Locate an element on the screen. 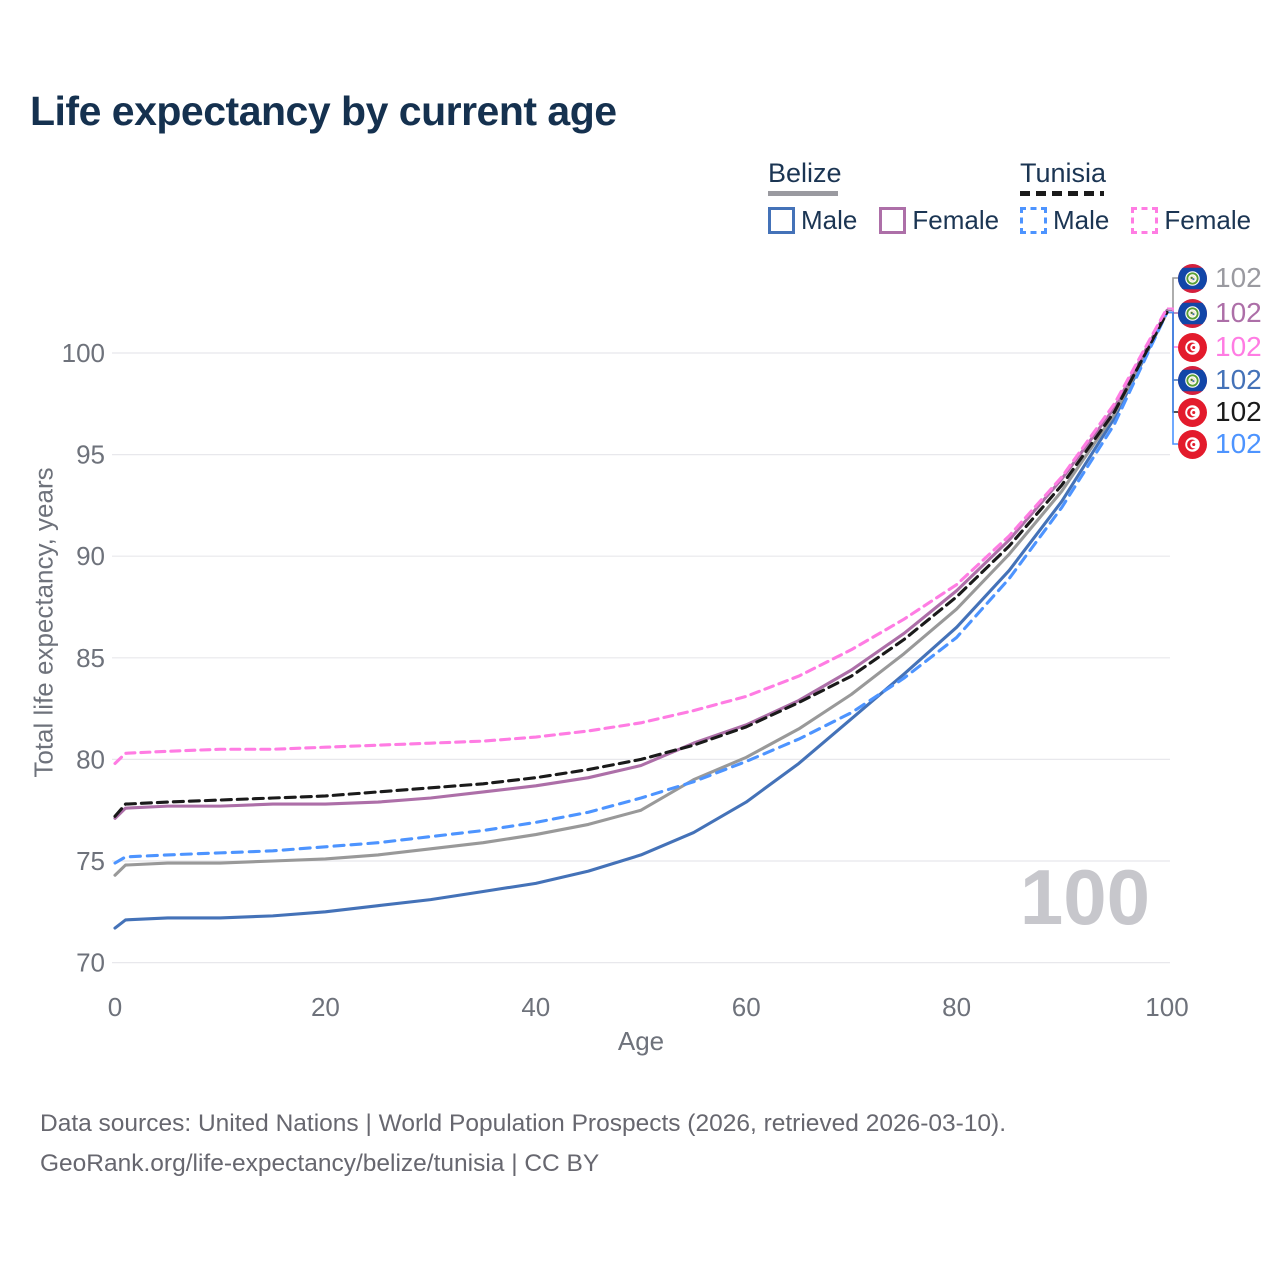 Image resolution: width=1280 pixels, height=1280 pixels. y-tick-90: 90 is located at coordinates (90, 556).